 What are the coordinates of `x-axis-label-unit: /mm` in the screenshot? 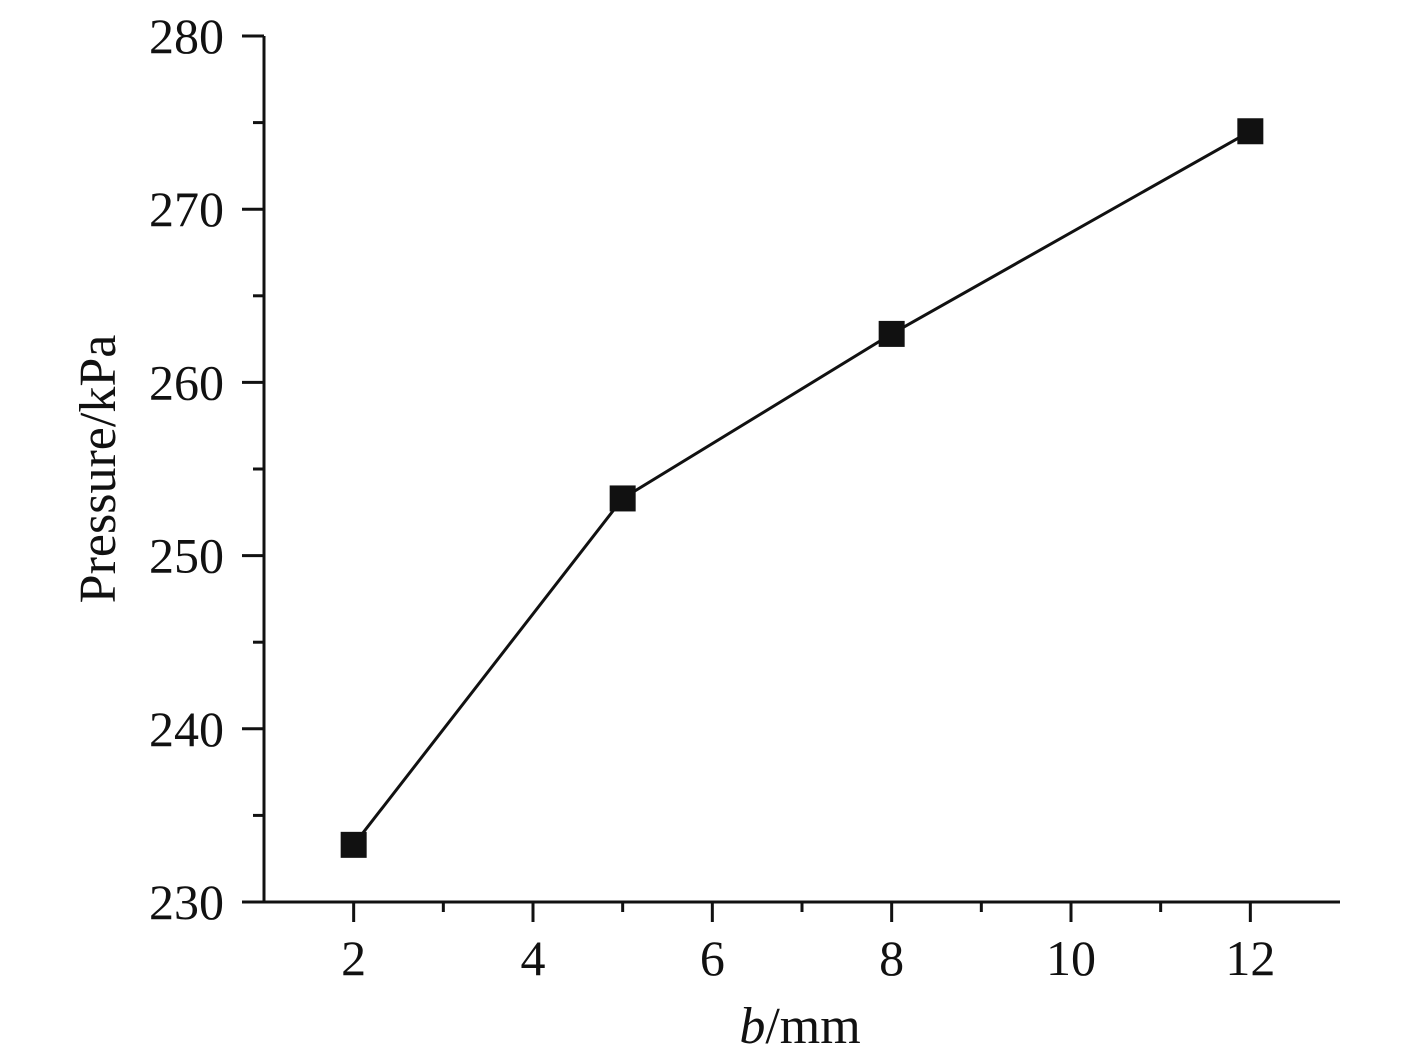 It's located at (812, 1026).